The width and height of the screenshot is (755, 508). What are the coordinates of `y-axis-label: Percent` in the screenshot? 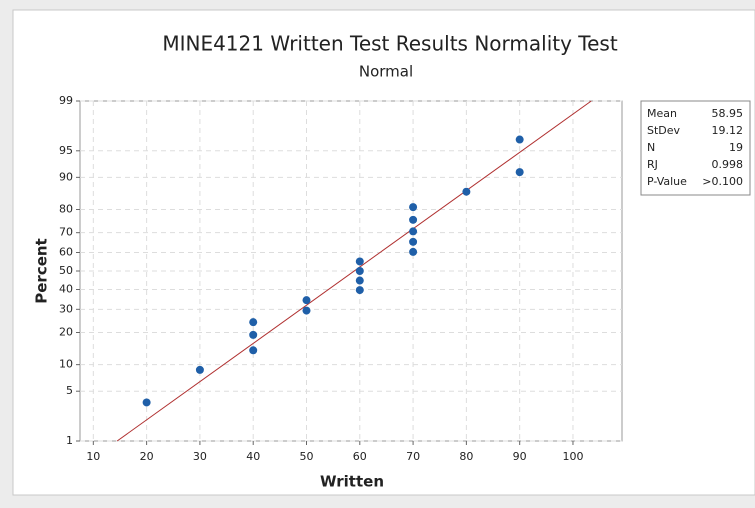 It's located at (42, 270).